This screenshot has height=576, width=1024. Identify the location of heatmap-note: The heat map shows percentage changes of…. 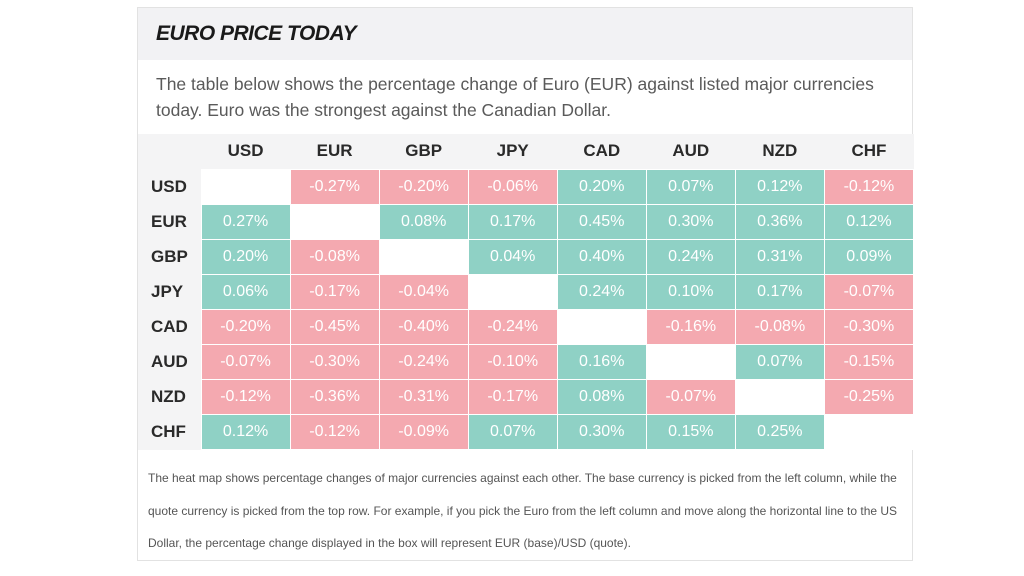
(523, 510).